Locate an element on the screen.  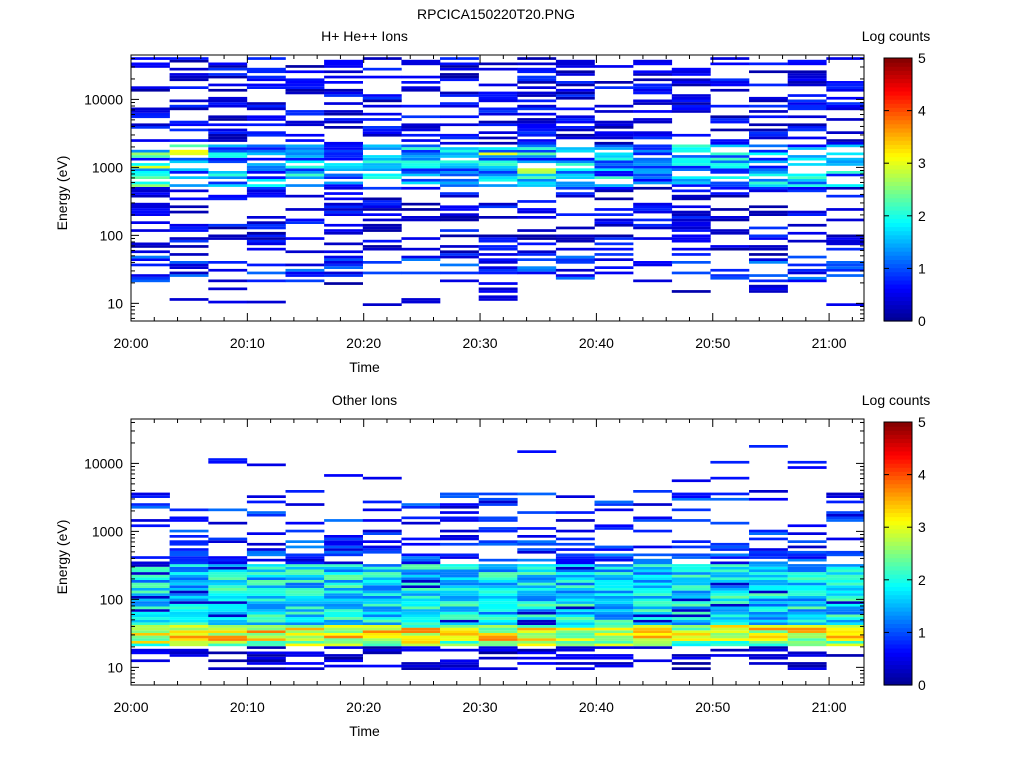
colorbar-label: Log counts is located at coordinates (896, 400).